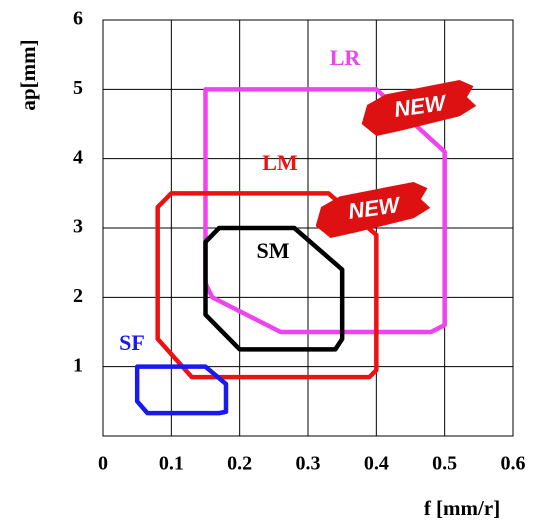 The width and height of the screenshot is (534, 523). Describe the element at coordinates (78, 296) in the screenshot. I see `y-tick-label: 2` at that location.